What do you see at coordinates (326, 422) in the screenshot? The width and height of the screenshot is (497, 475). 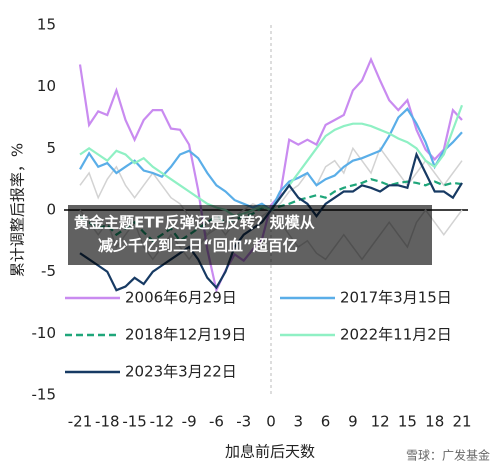 I see `x-tick-label: 6` at bounding box center [326, 422].